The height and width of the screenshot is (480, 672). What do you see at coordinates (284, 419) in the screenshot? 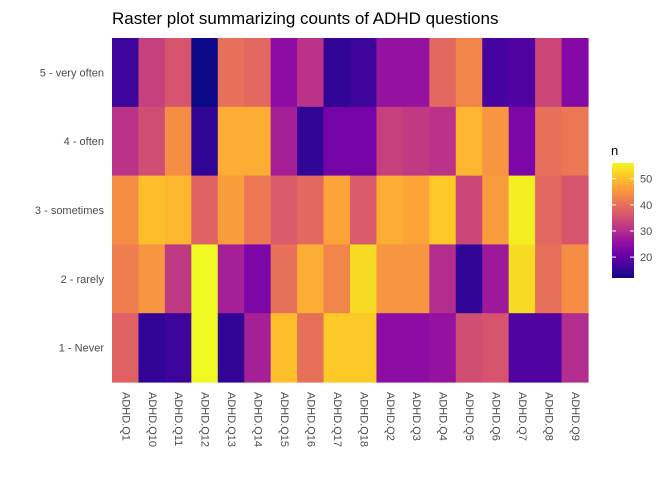
I see `x-tick-label: ADHD.Q15` at bounding box center [284, 419].